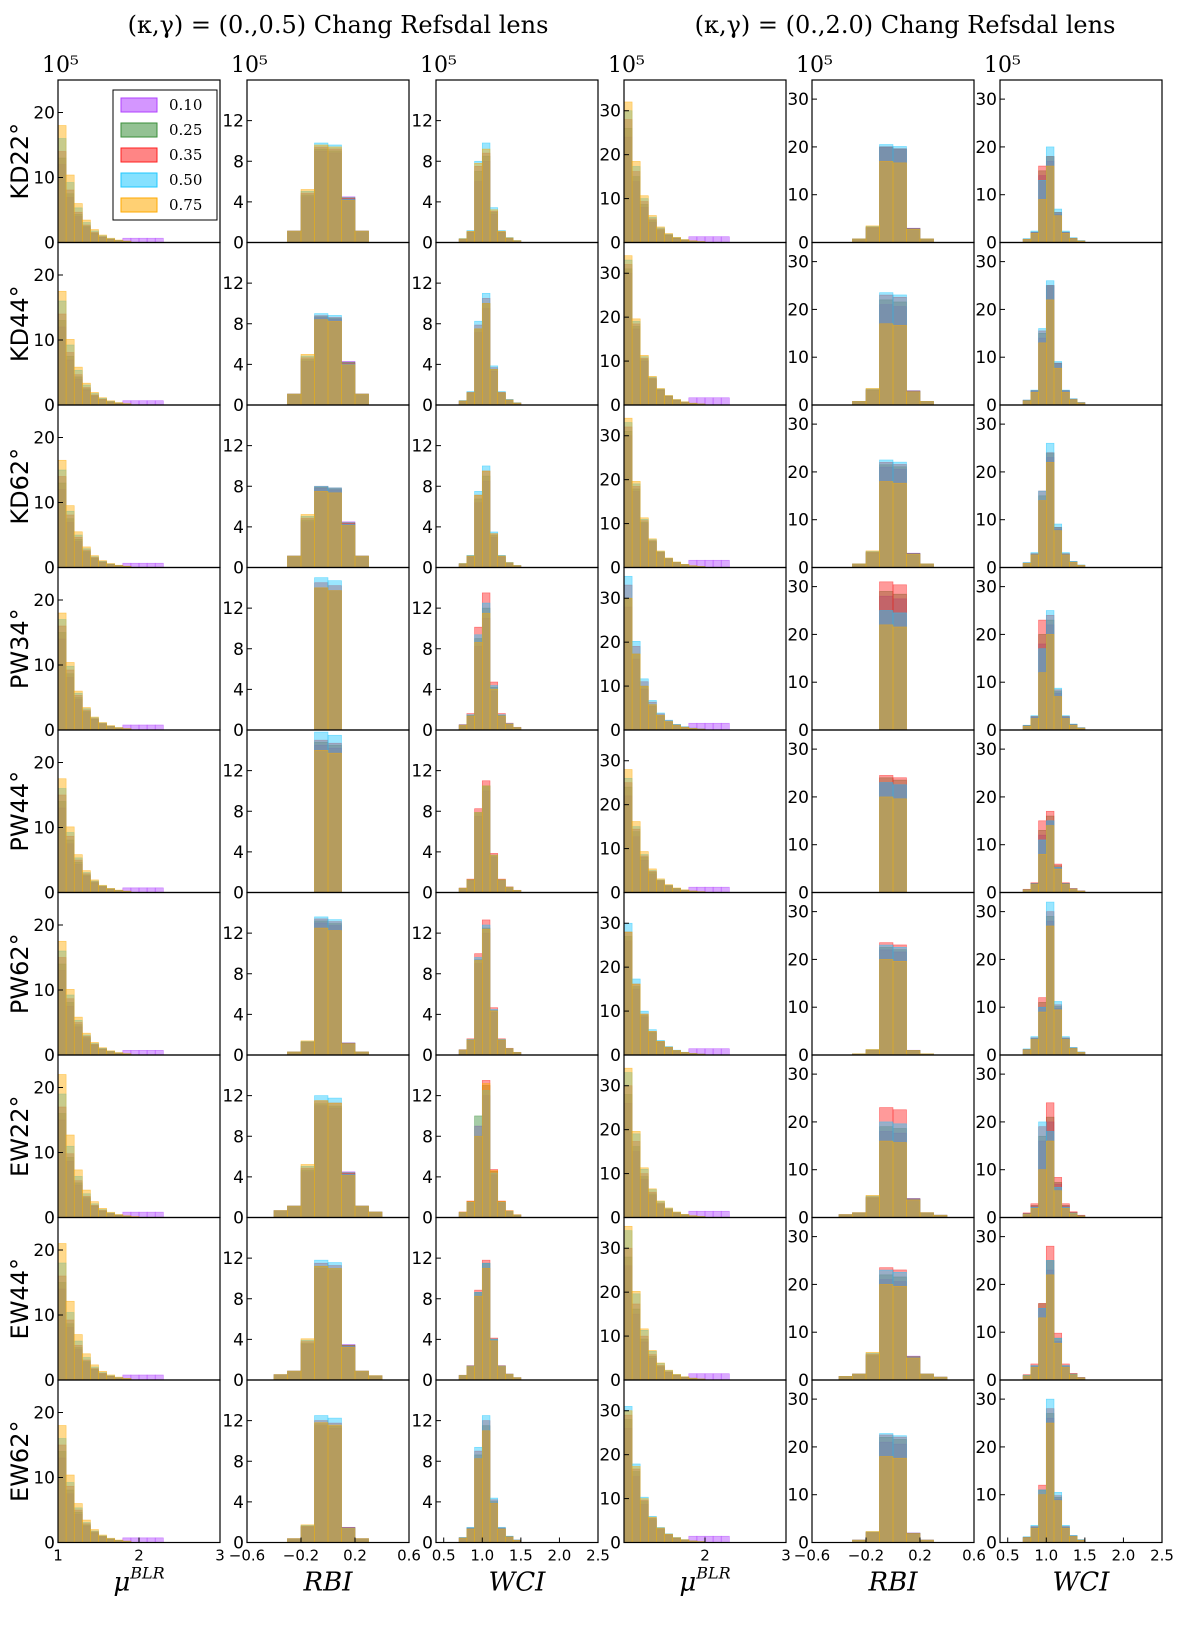  Describe the element at coordinates (693, 978) in the screenshot. I see `panel-r5-c3: 0 10 20 30` at that location.